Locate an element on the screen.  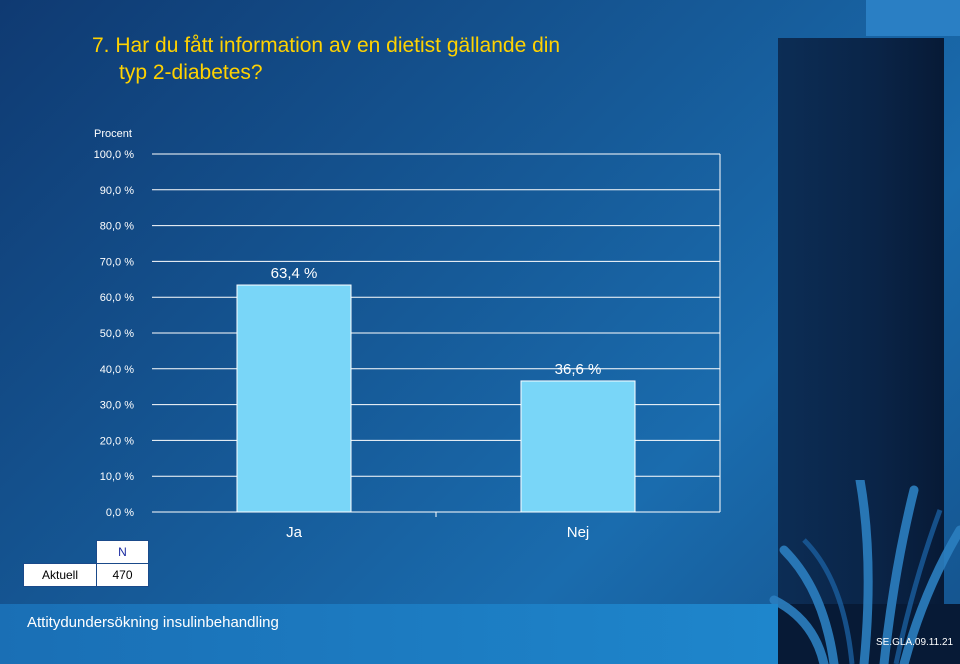
y-axis-label: Procent is located at coordinates (113, 134).